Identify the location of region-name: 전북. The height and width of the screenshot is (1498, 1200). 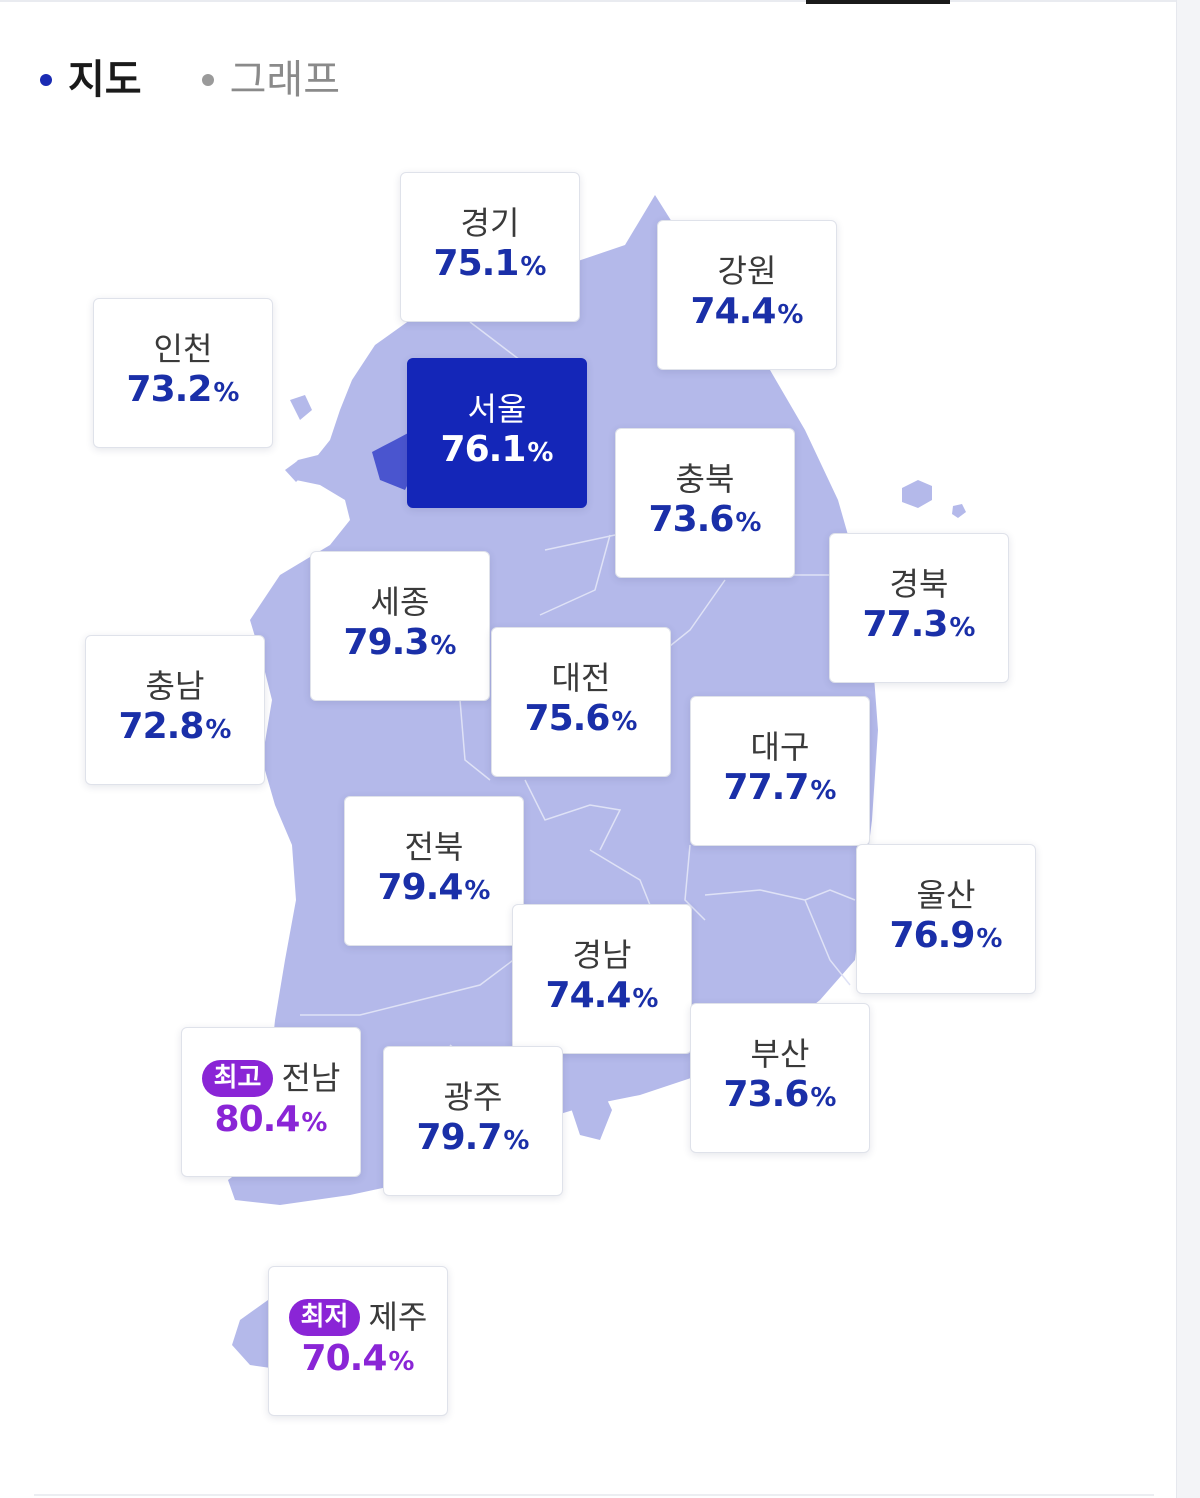
(434, 847).